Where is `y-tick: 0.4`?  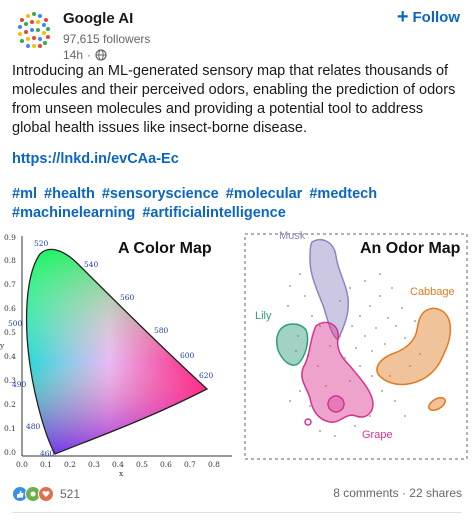
y-tick: 0.4 is located at coordinates (10, 356).